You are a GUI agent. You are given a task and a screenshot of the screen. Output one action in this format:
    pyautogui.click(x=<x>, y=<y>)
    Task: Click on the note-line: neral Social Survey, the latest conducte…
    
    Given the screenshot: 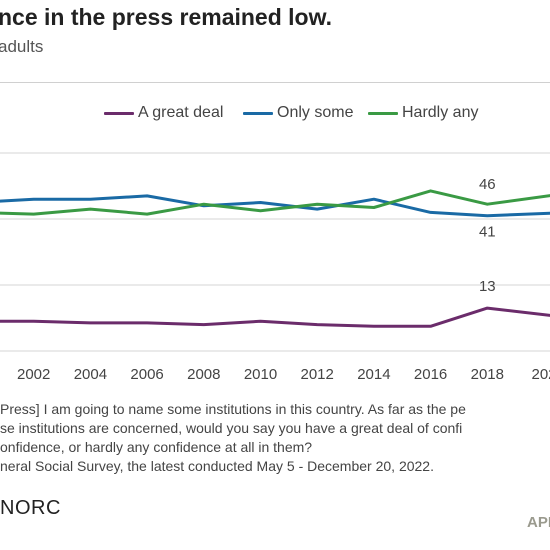 What is the action you would take?
    pyautogui.click(x=217, y=466)
    